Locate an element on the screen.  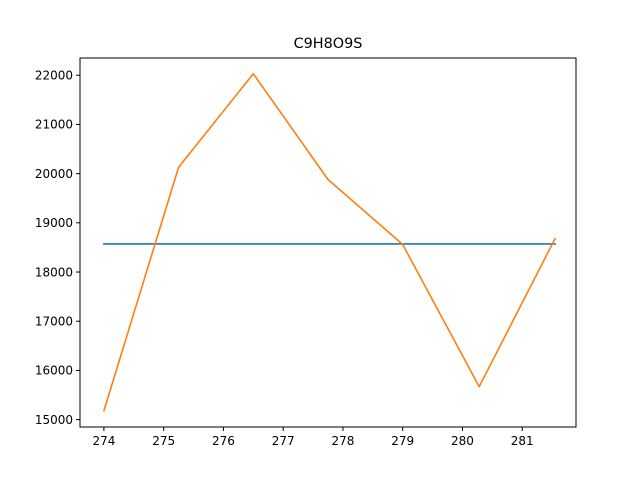
x-tick-label: 277 is located at coordinates (283, 441).